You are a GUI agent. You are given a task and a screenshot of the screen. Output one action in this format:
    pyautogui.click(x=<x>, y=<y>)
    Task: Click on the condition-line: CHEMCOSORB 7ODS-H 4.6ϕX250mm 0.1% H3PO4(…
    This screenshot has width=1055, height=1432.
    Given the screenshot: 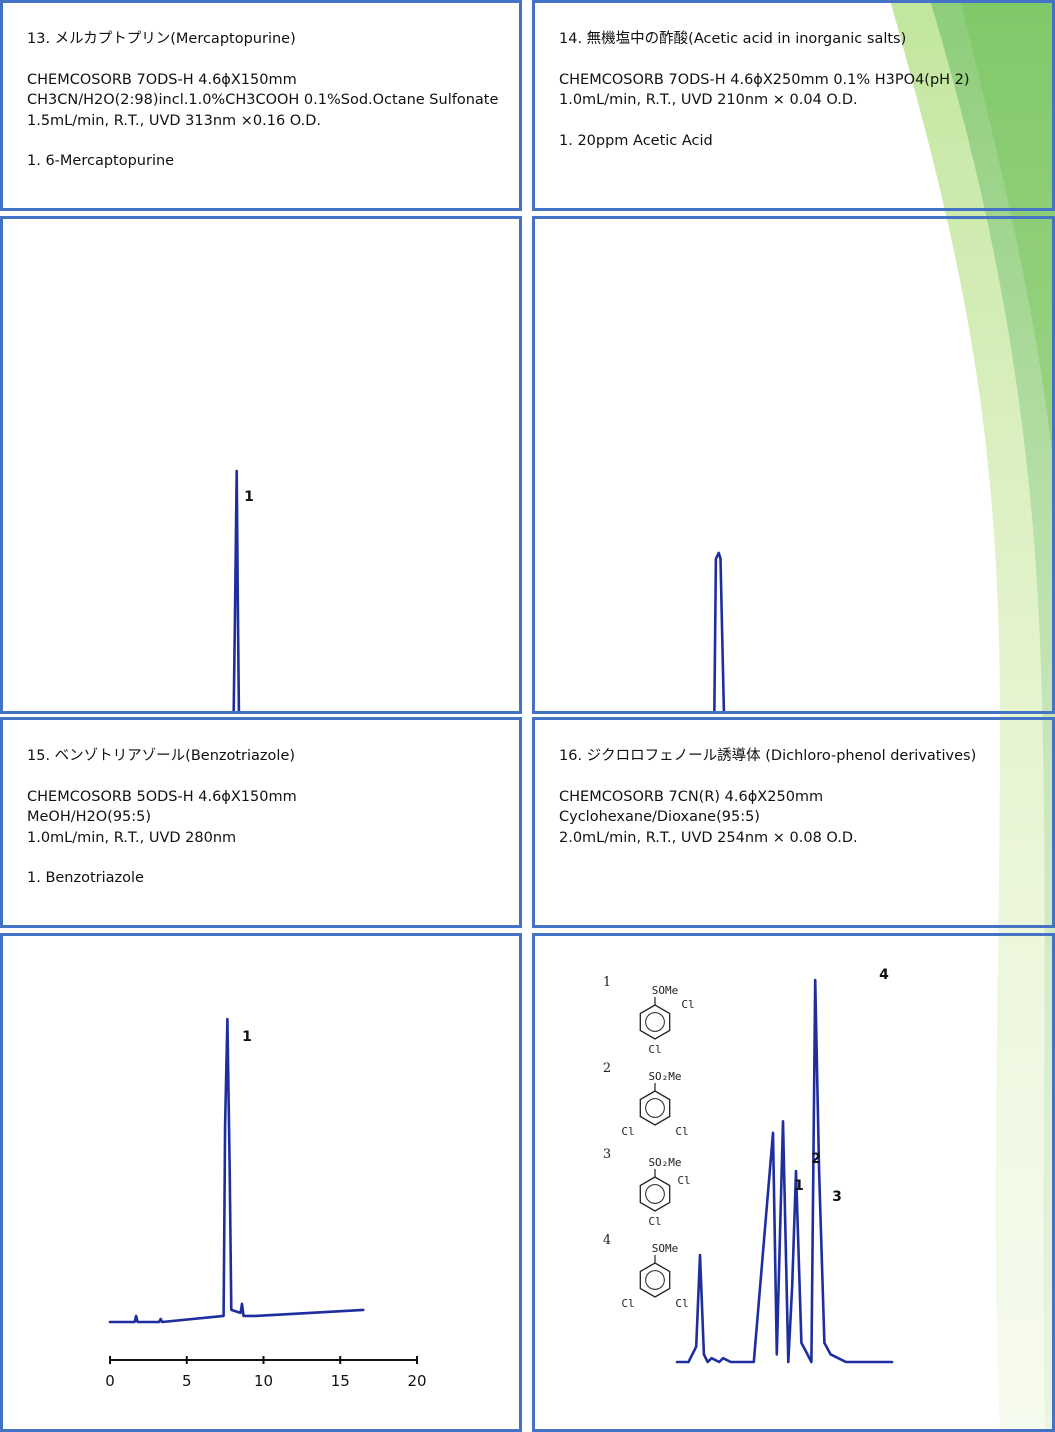 What is the action you would take?
    pyautogui.click(x=764, y=79)
    